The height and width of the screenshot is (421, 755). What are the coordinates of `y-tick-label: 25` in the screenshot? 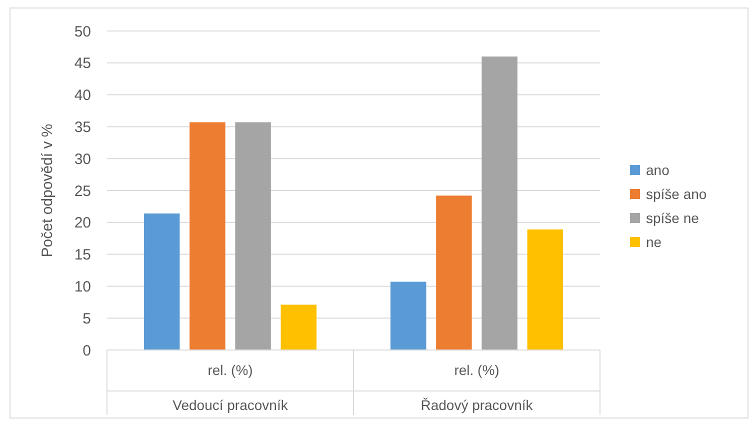 It's located at (82, 191).